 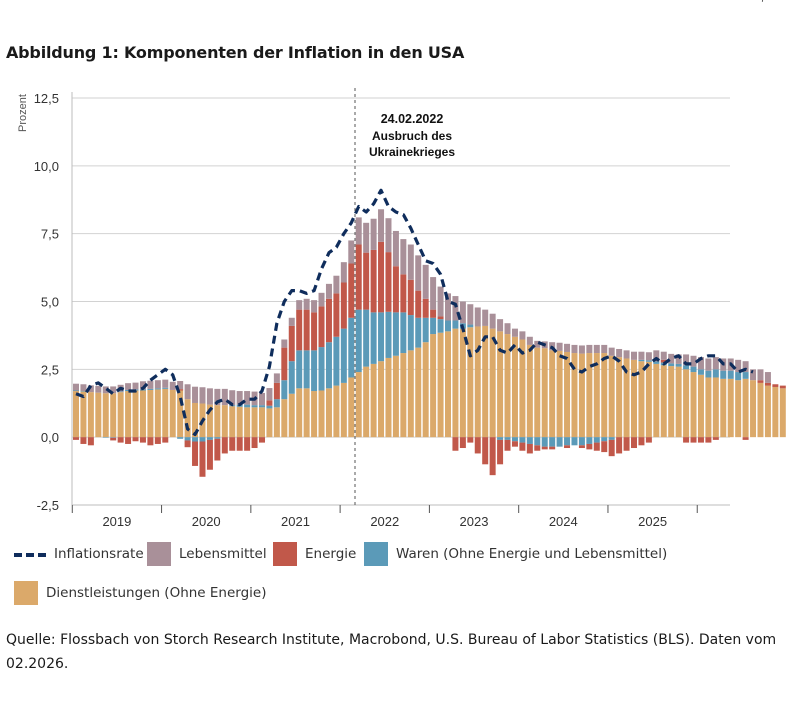 What do you see at coordinates (400, 516) in the screenshot?
I see `x-axis: 2019 2020 2021 2022 2023 2024 2025` at bounding box center [400, 516].